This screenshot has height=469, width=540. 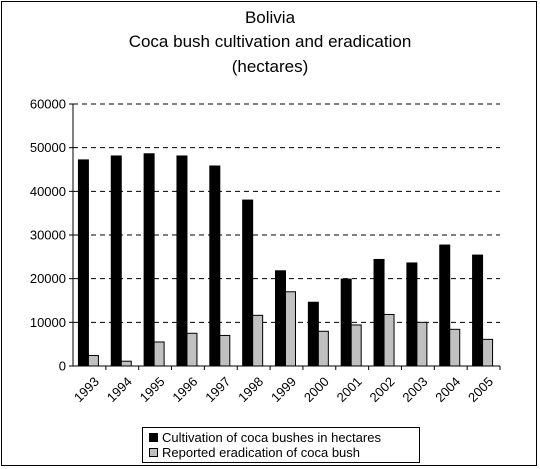 I want to click on bar-eradication-2003, so click(x=422, y=344).